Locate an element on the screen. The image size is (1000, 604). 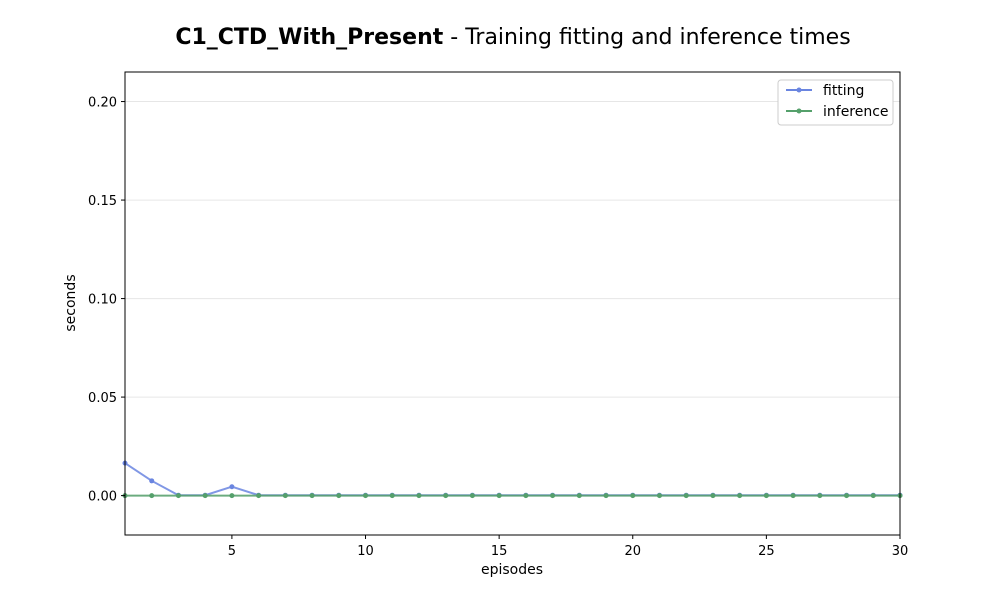
legend-box is located at coordinates (835, 102).